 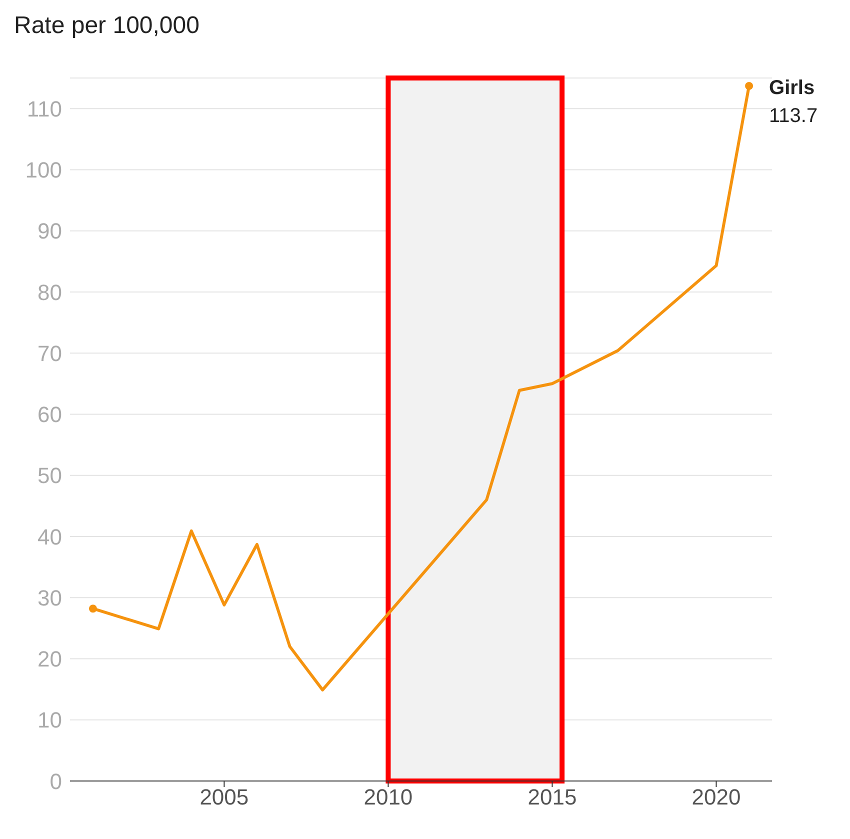 I want to click on series-label: Girls, so click(x=792, y=87).